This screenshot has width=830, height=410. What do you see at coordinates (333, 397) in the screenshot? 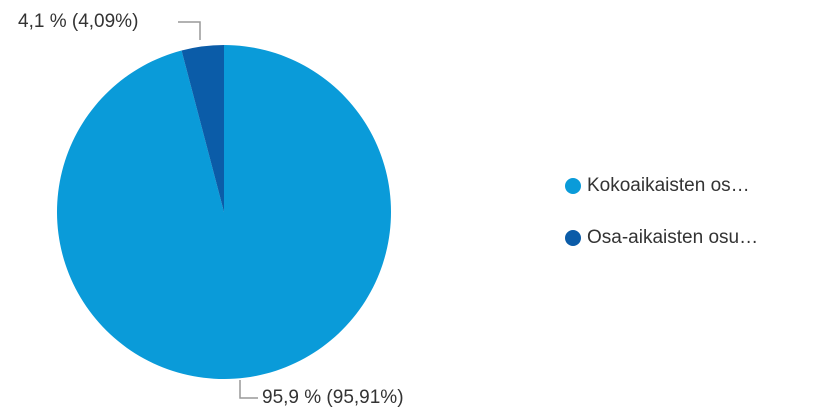
I see `data-label: 95,9 % (95,91%)` at bounding box center [333, 397].